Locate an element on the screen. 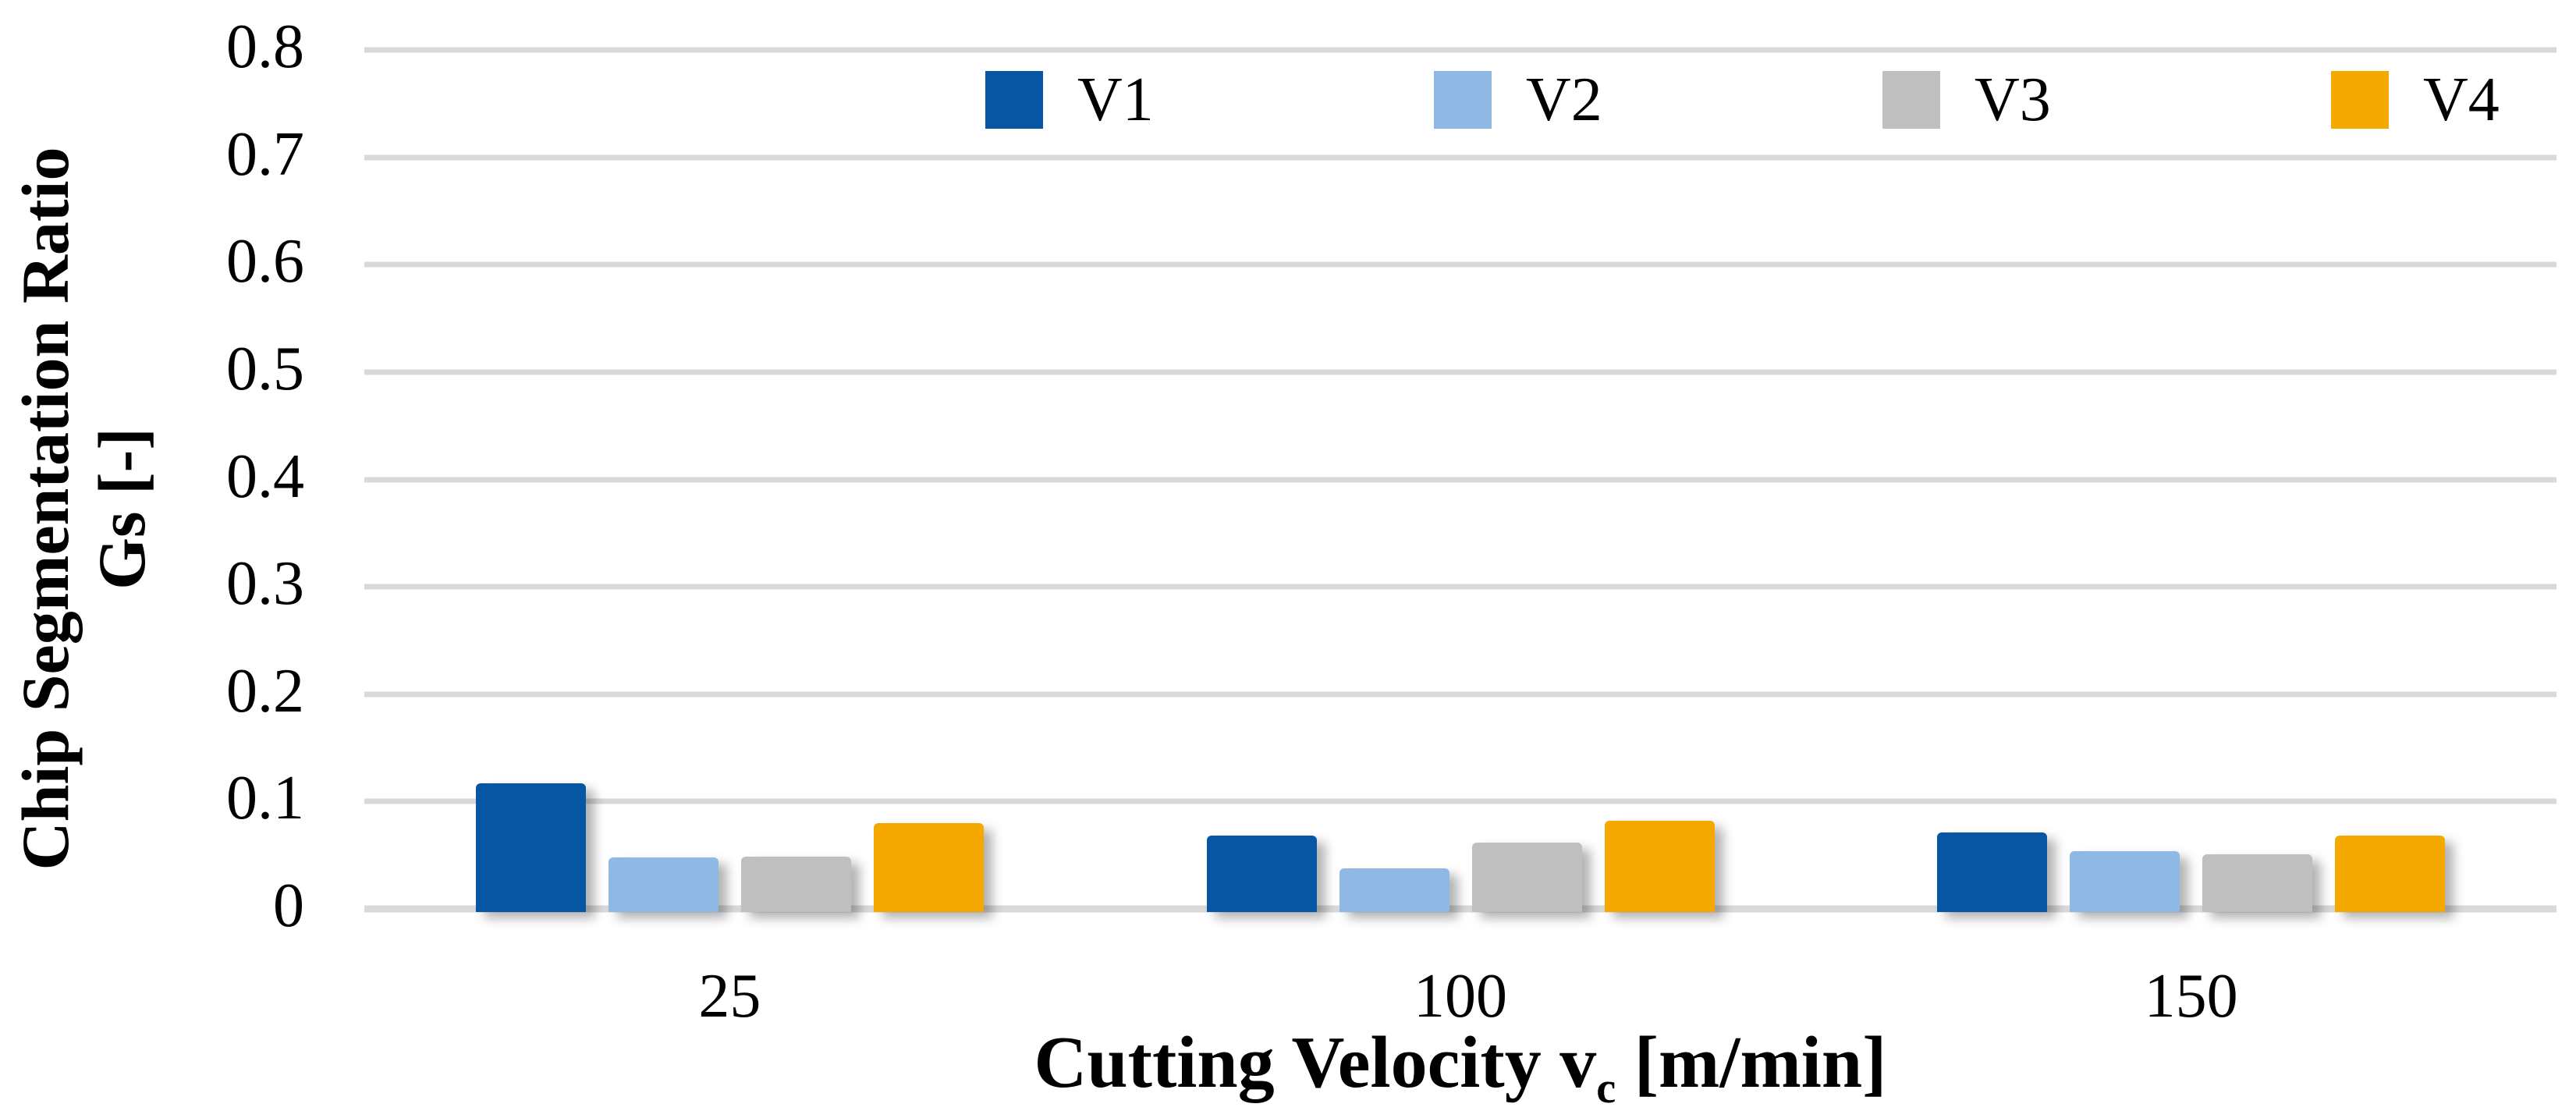 The height and width of the screenshot is (1118, 2576). legend-swatch-v4 is located at coordinates (2360, 100).